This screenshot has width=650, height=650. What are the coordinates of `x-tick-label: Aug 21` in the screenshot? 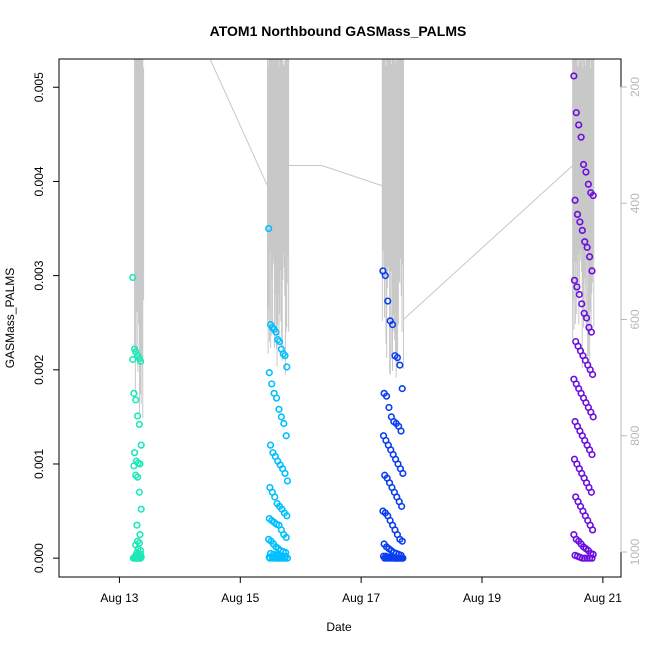 It's located at (603, 598).